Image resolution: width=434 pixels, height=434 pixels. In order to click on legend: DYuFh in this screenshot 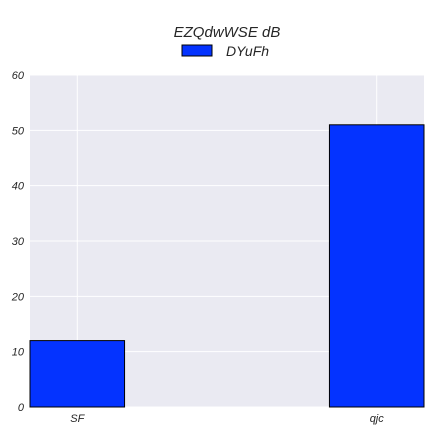, I will do `click(225, 51)`.